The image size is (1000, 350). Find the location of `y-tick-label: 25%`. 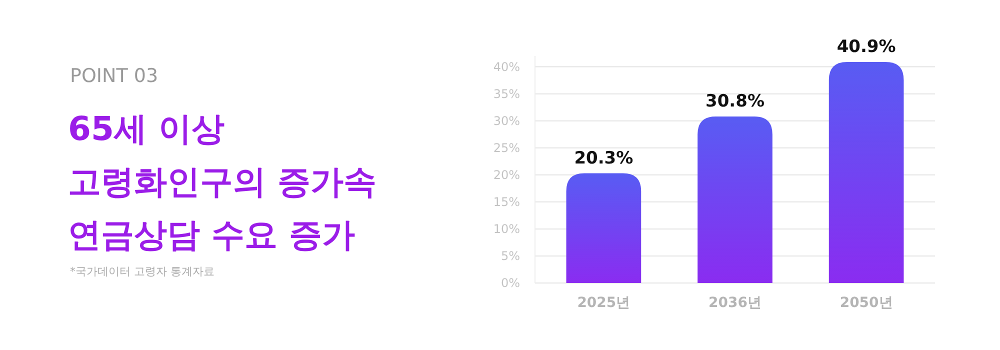

y-tick-label: 25% is located at coordinates (506, 147).